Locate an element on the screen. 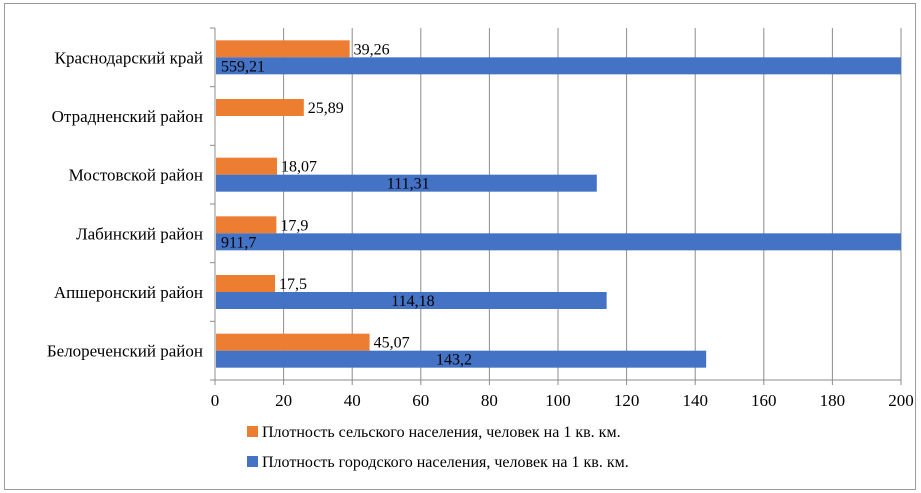  category-label: Отрадненский район is located at coordinates (127, 116).